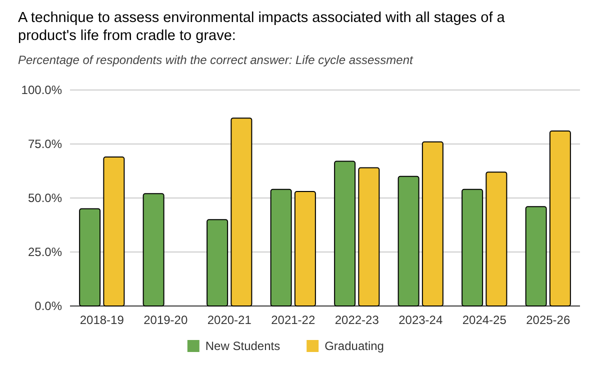 This screenshot has width=600, height=371. What do you see at coordinates (357, 320) in the screenshot?
I see `x-tick-label: 2022-23` at bounding box center [357, 320].